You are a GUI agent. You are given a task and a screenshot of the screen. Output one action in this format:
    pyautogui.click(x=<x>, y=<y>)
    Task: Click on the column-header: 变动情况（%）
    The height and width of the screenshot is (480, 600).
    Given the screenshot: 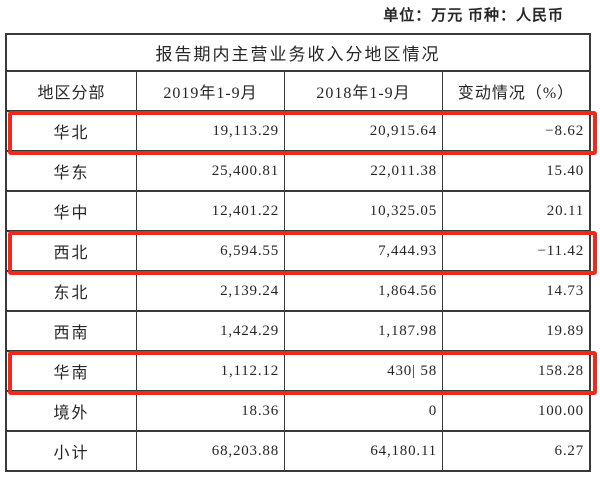 What is the action you would take?
    pyautogui.click(x=516, y=93)
    